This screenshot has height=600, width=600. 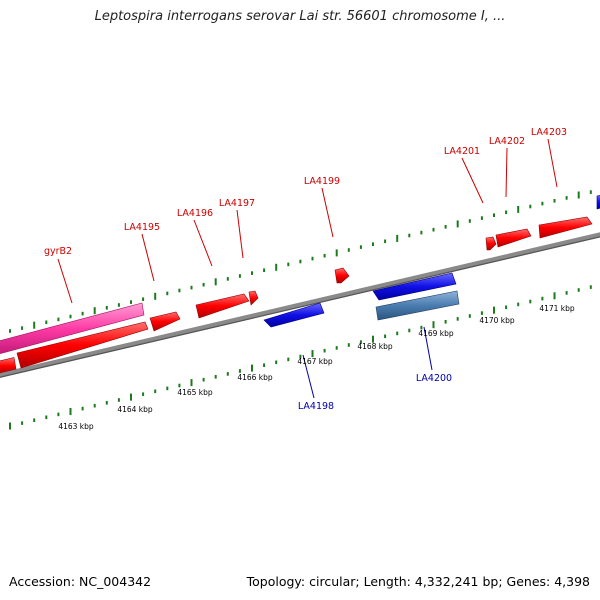 I want to click on gene-label-LA4197: LA4197, so click(x=237, y=203).